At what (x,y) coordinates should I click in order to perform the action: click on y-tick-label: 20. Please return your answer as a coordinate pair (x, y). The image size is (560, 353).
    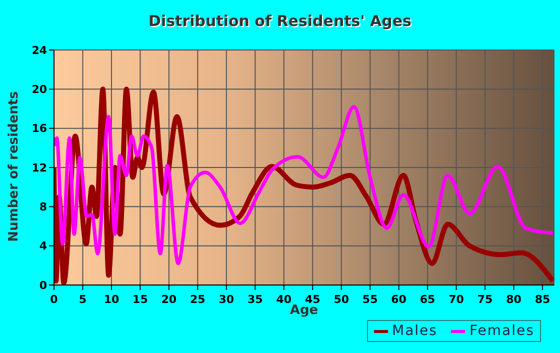
    Looking at the image, I should click on (40, 89).